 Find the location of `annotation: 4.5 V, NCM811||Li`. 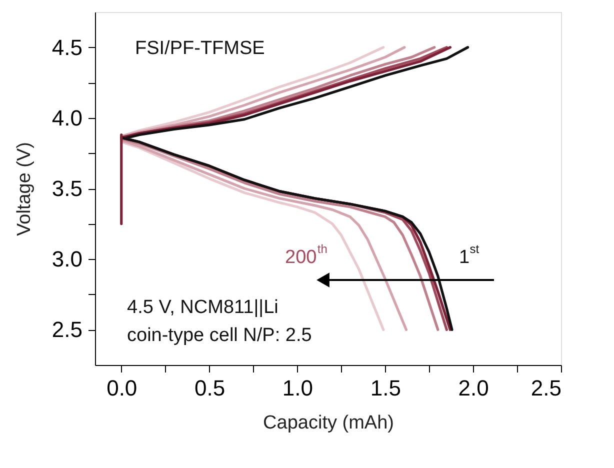

annotation: 4.5 V, NCM811||Li is located at coordinates (202, 307).